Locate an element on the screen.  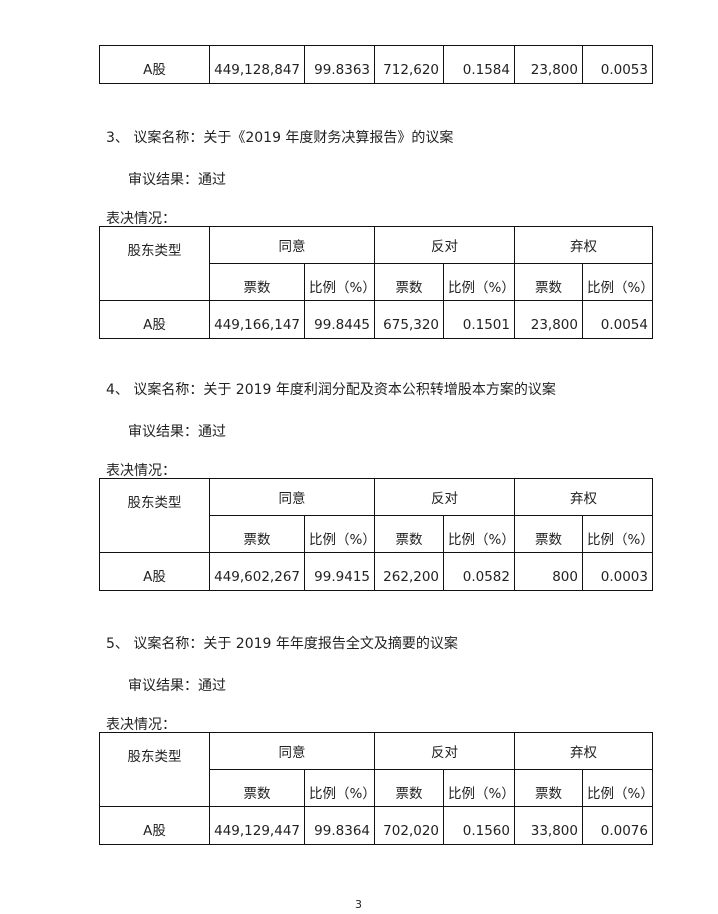
against-ratio-cell: 0.1584 is located at coordinates (479, 64).